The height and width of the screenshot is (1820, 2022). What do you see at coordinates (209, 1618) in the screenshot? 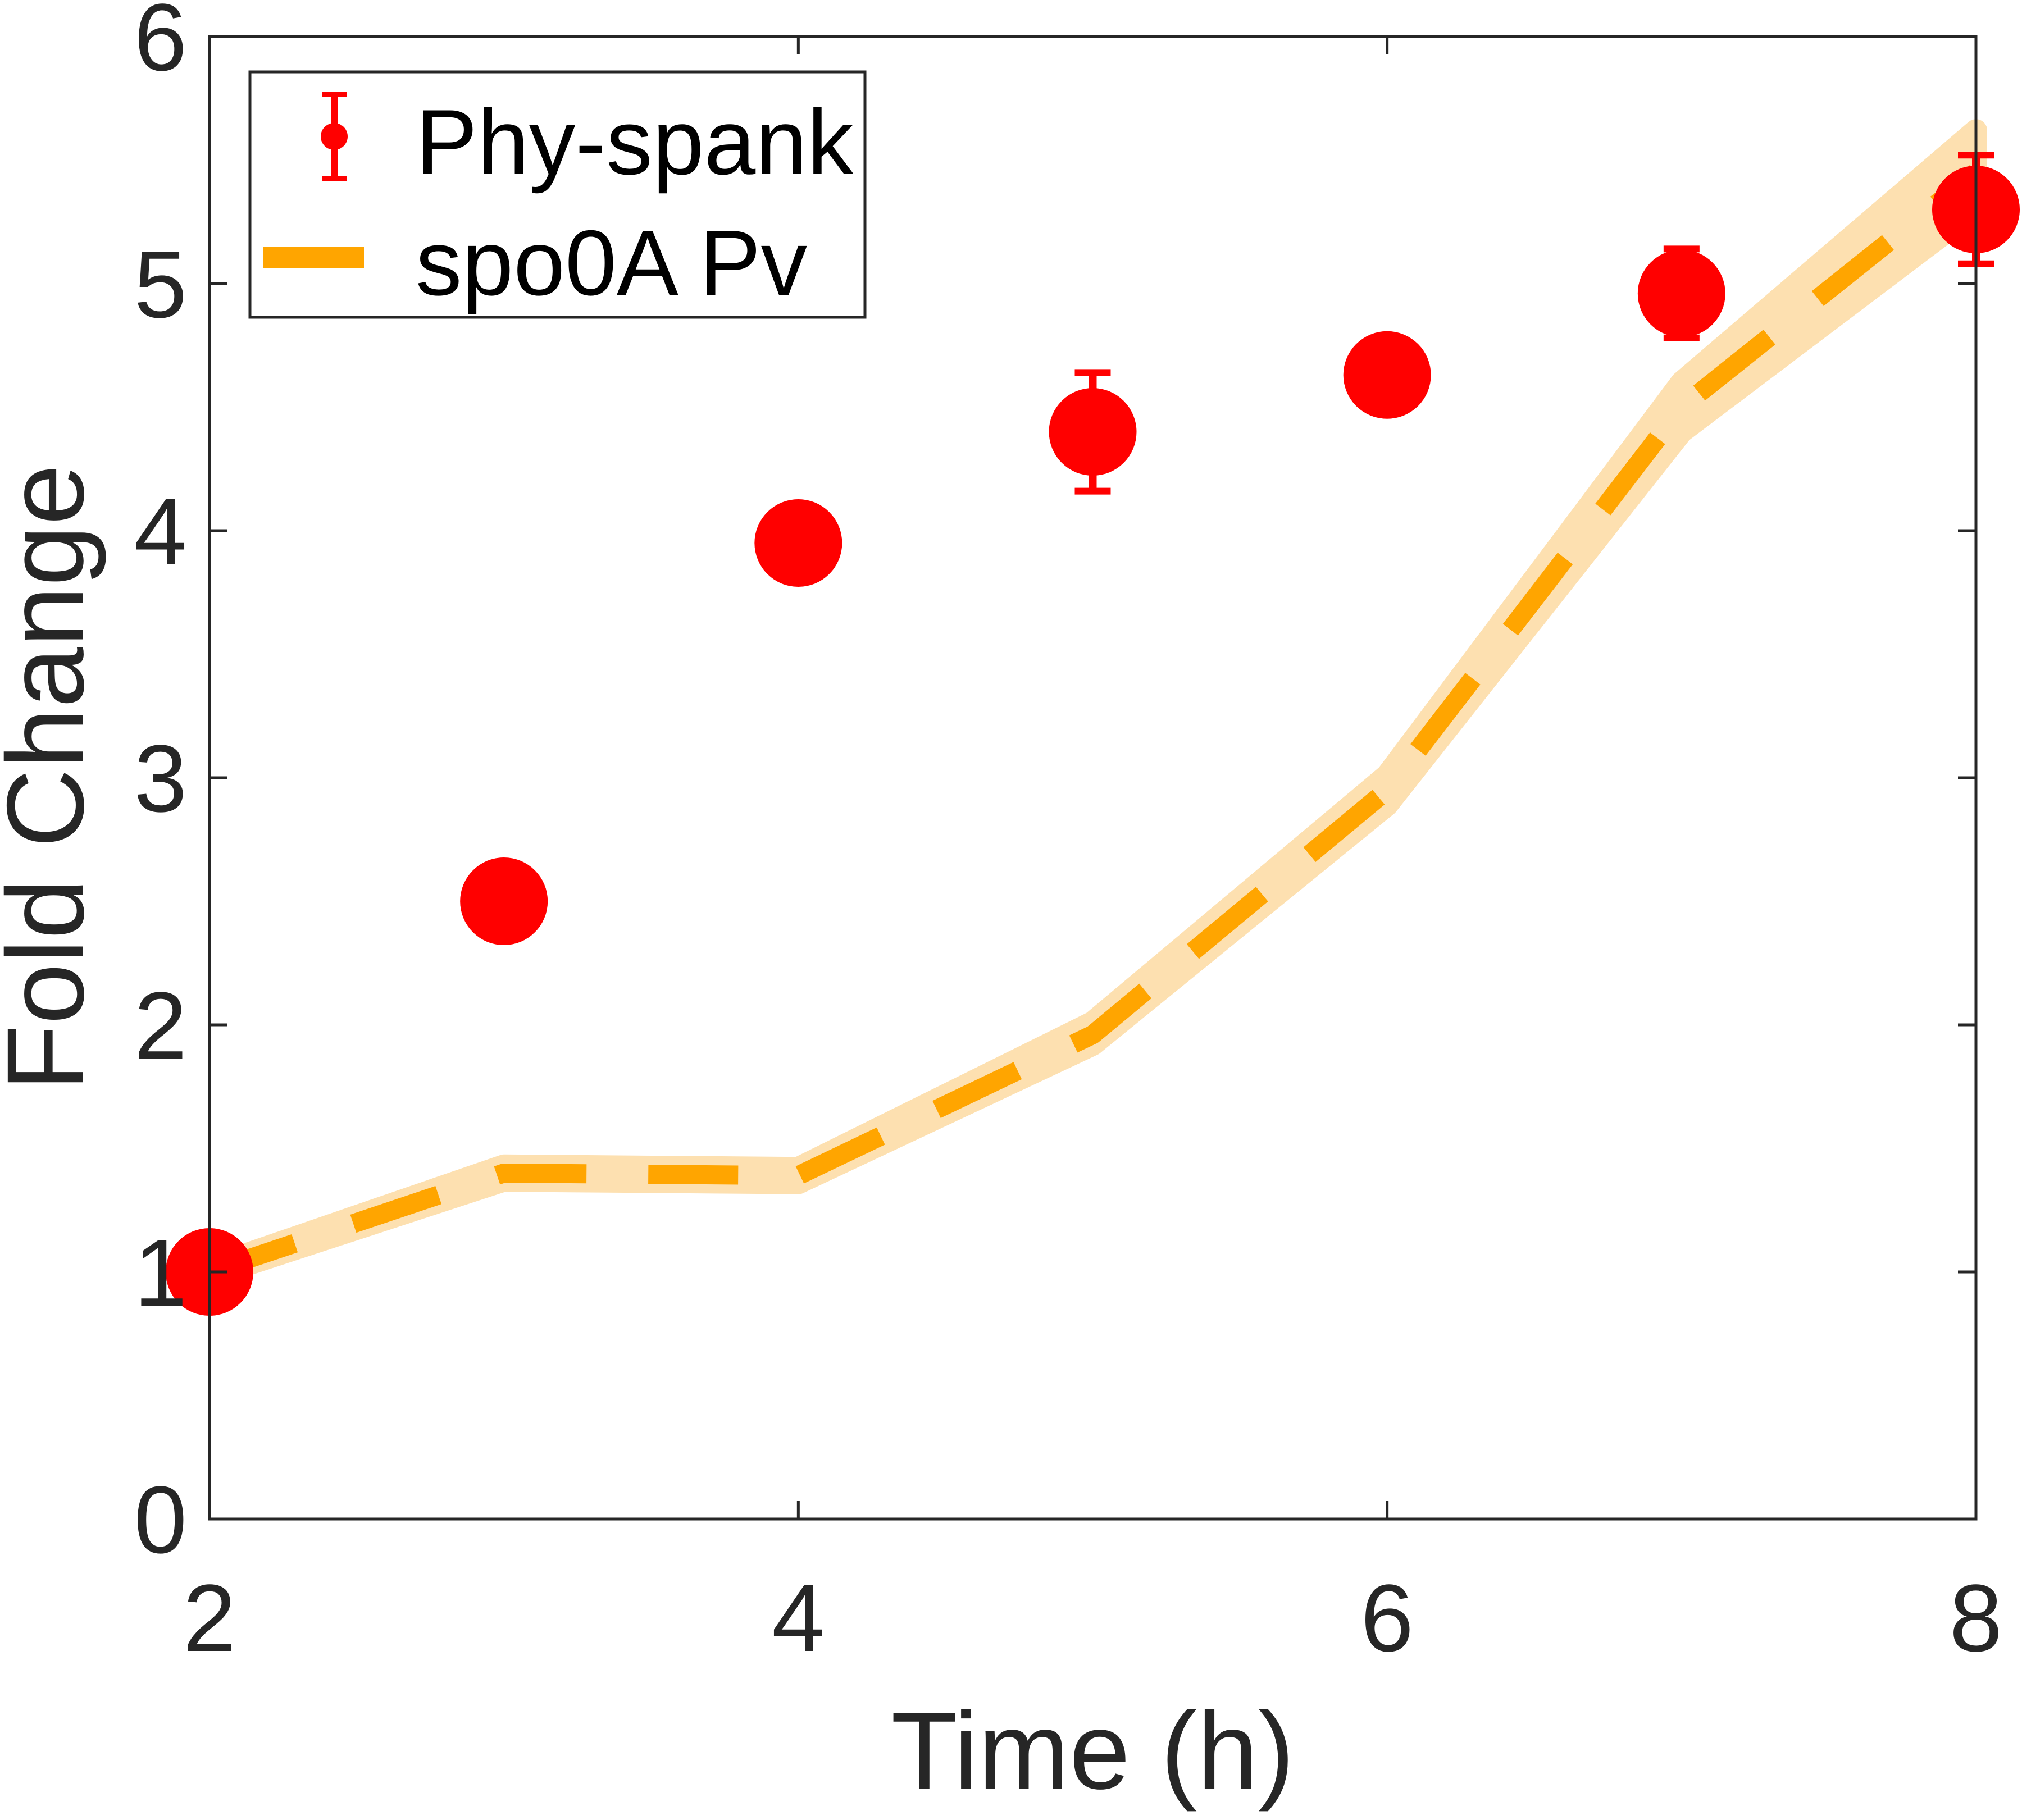
I see `x-tick-label: 2` at bounding box center [209, 1618].